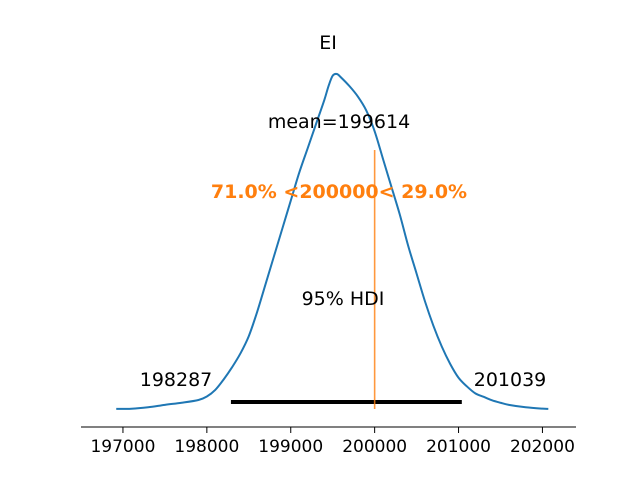 Image resolution: width=640 pixels, height=480 pixels. I want to click on chart-title: EI, so click(328, 43).